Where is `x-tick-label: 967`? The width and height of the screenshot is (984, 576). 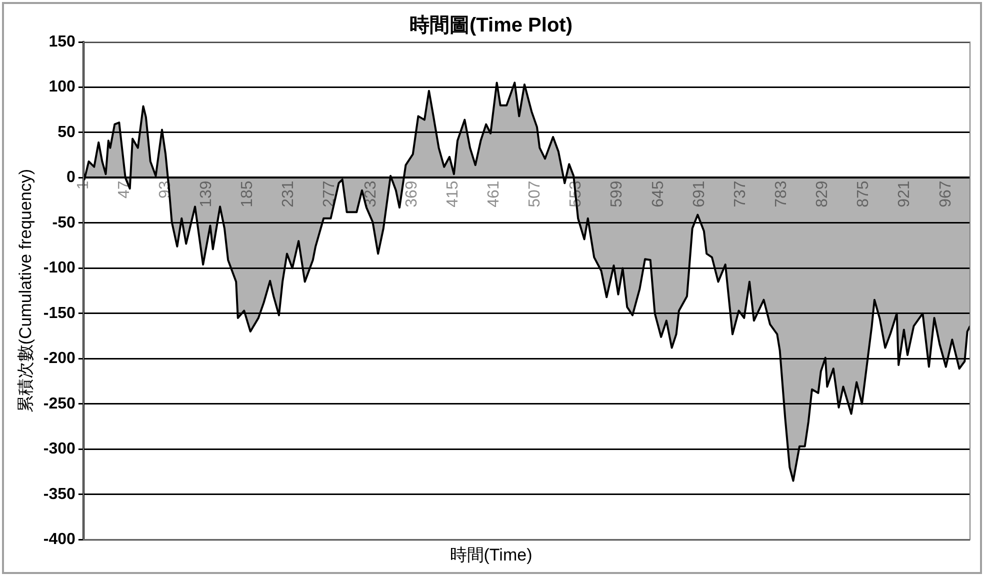 x-tick-label: 967 is located at coordinates (945, 194).